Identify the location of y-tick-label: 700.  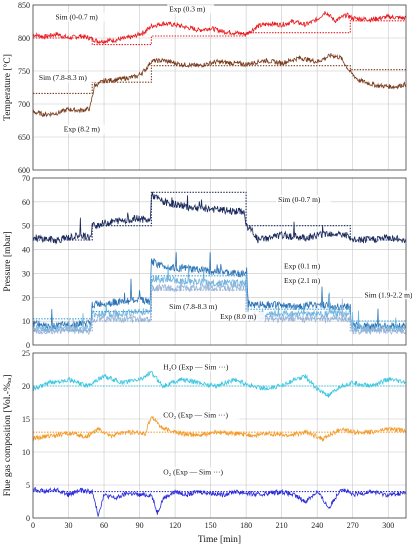
(24, 104).